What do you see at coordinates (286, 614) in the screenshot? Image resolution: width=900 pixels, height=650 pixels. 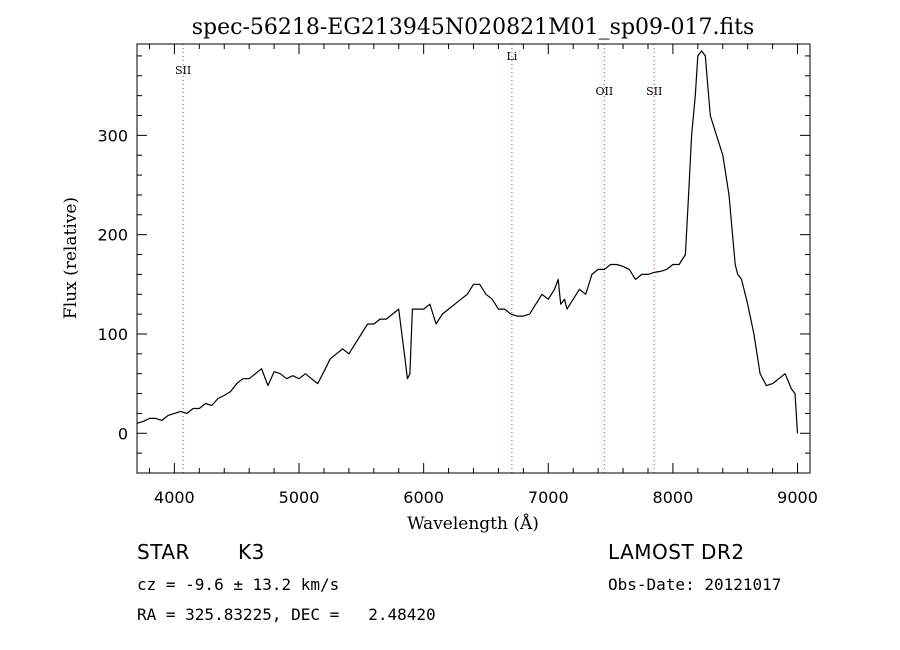 I see `ra-dec-text: RA = 325.83225, DEC = 2.48420` at bounding box center [286, 614].